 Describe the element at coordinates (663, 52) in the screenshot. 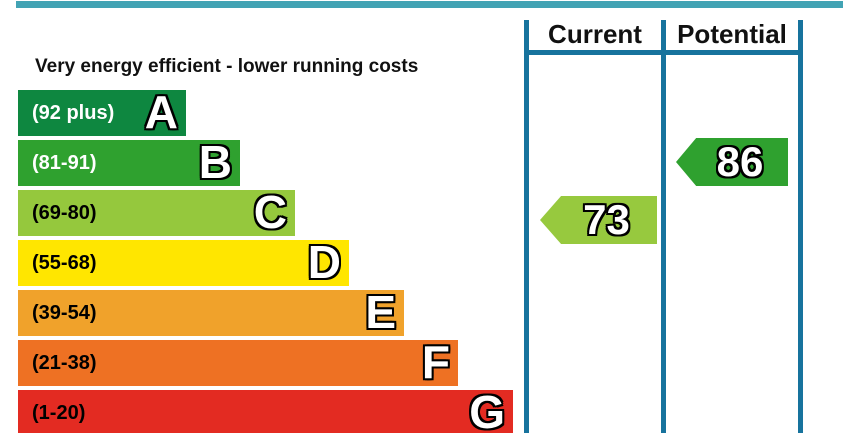

I see `header-underline` at that location.